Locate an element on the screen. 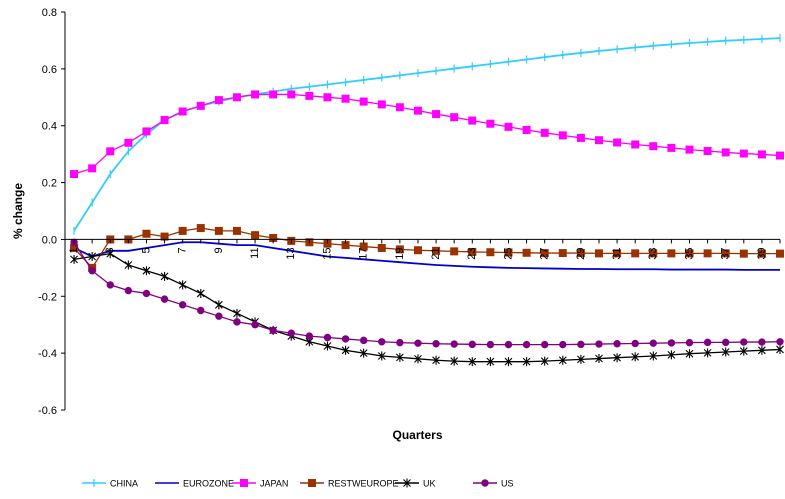 The height and width of the screenshot is (499, 785). x-tick-label: 25 is located at coordinates (508, 253).